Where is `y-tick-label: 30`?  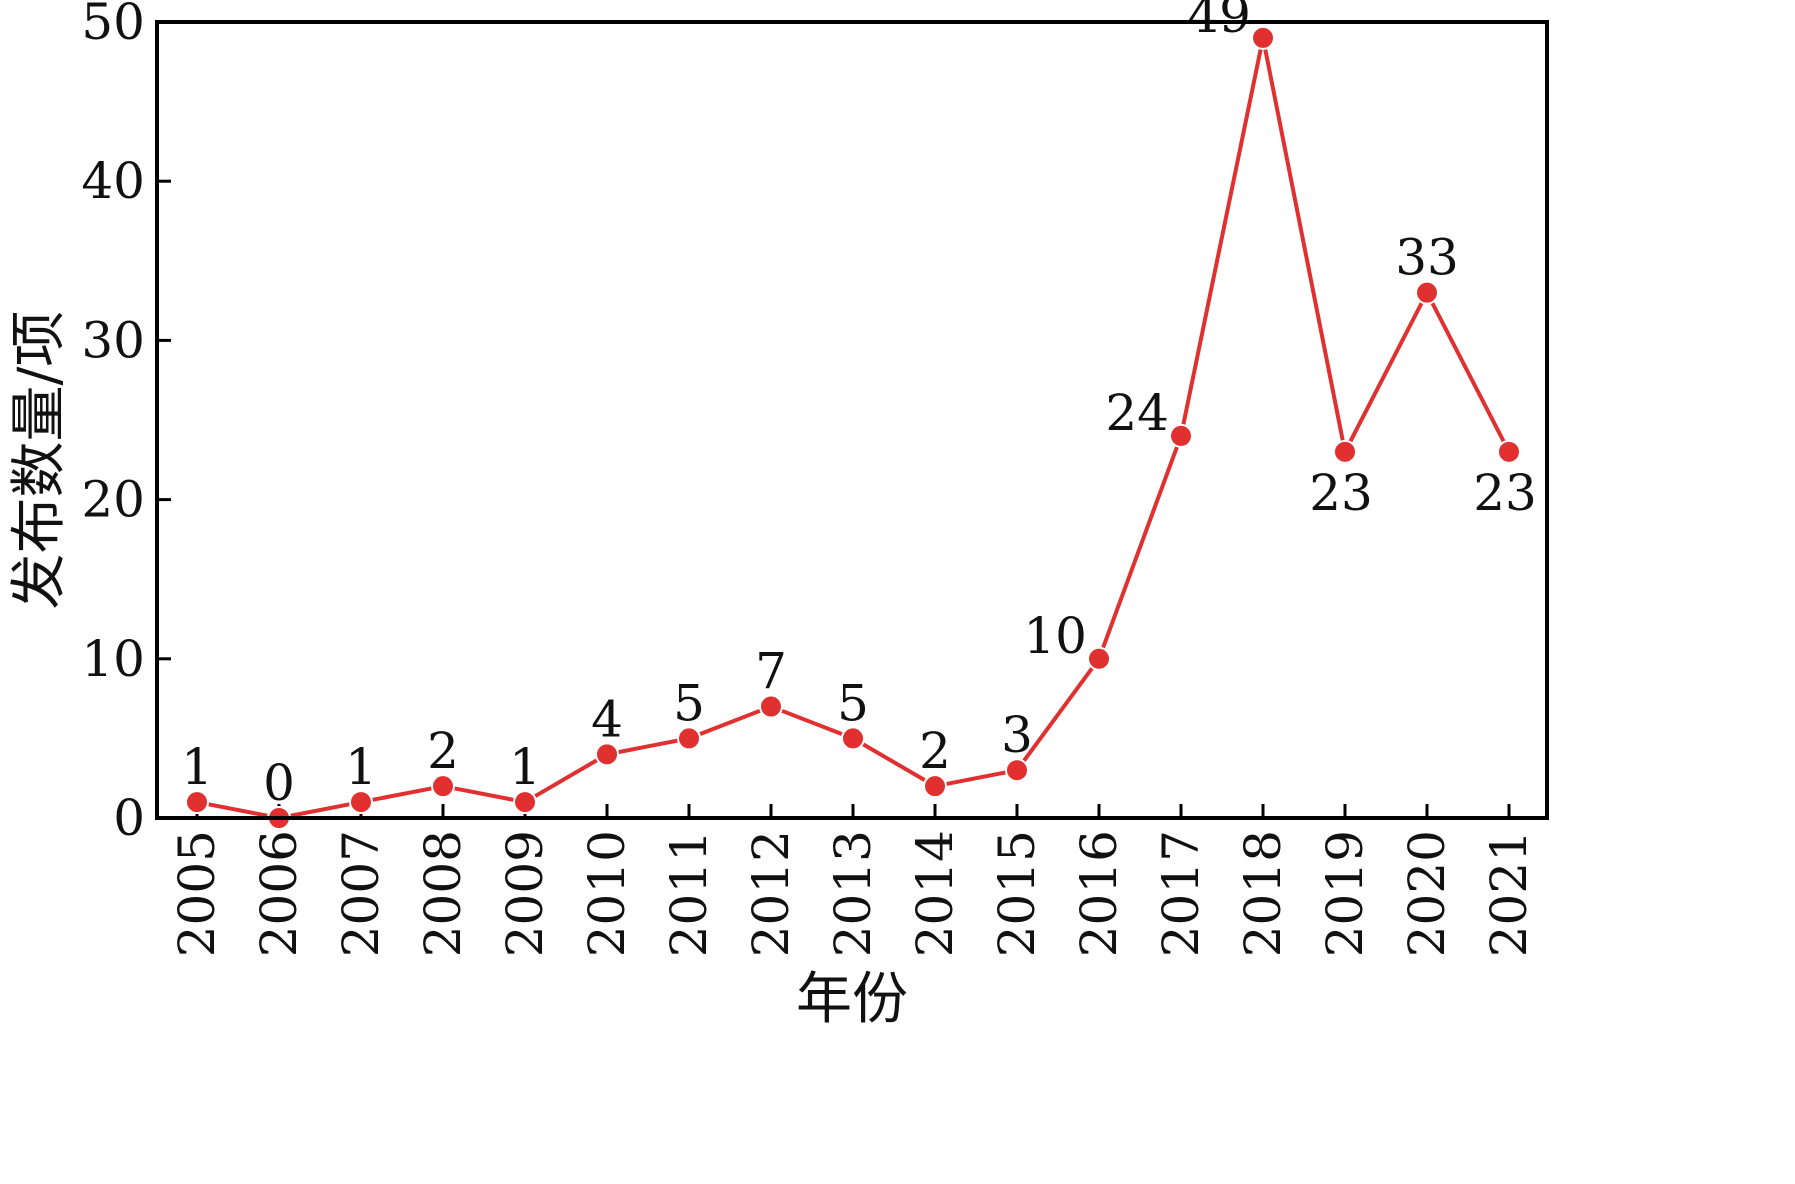 y-tick-label: 30 is located at coordinates (113, 340).